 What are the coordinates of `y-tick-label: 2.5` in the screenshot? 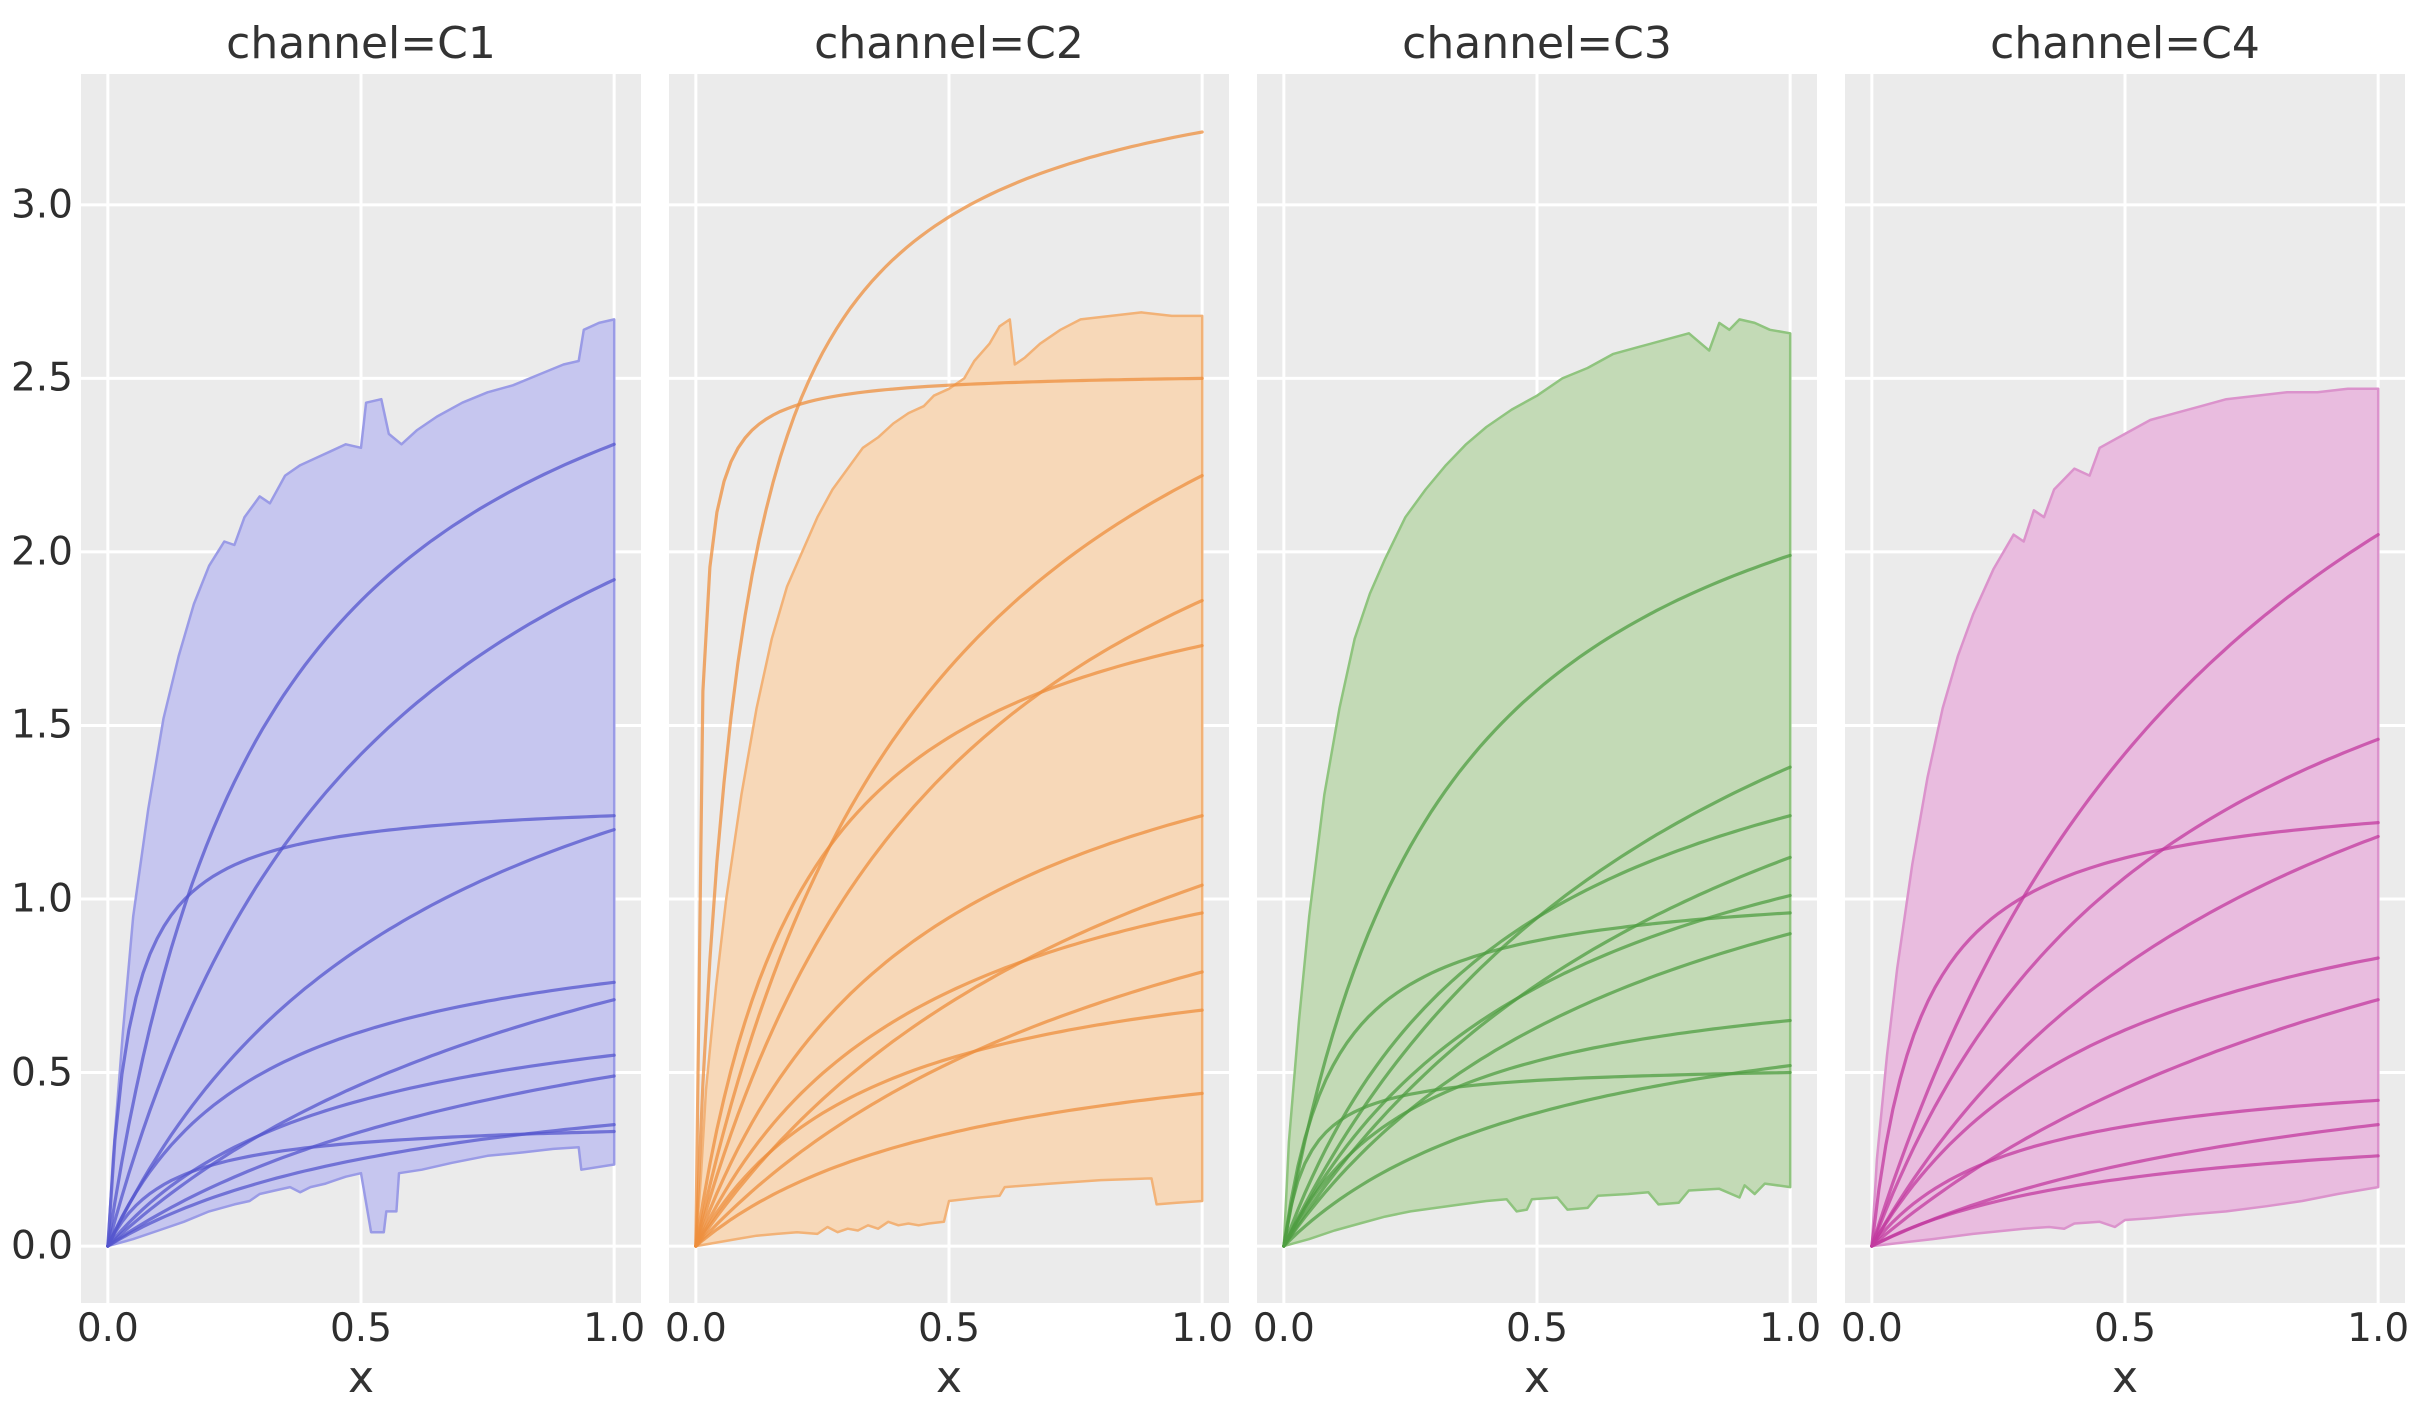 It's located at (41, 378).